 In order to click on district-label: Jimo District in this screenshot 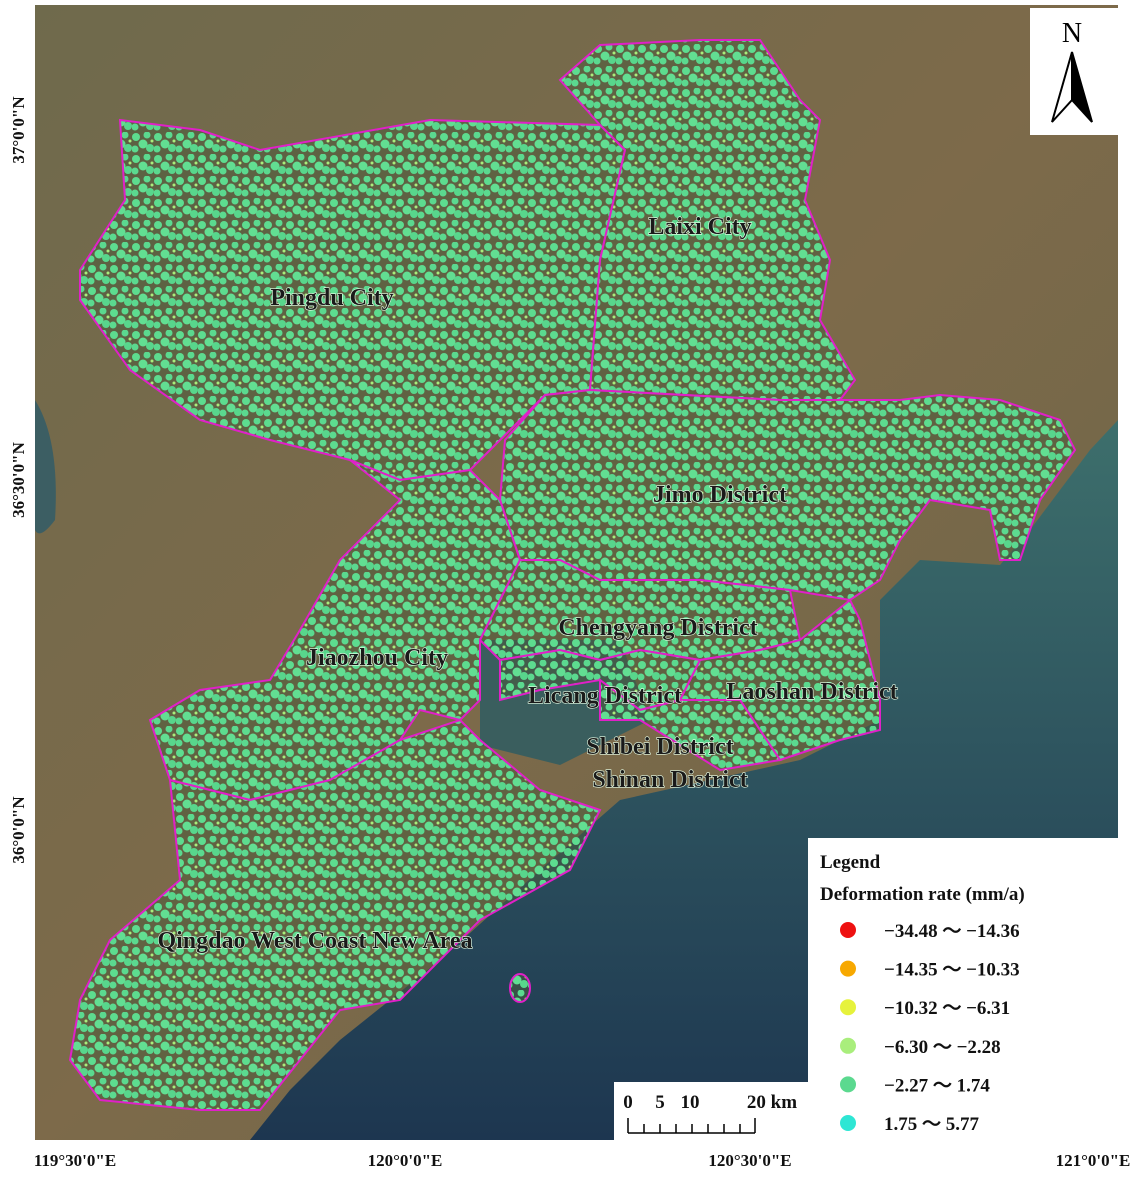, I will do `click(720, 495)`.